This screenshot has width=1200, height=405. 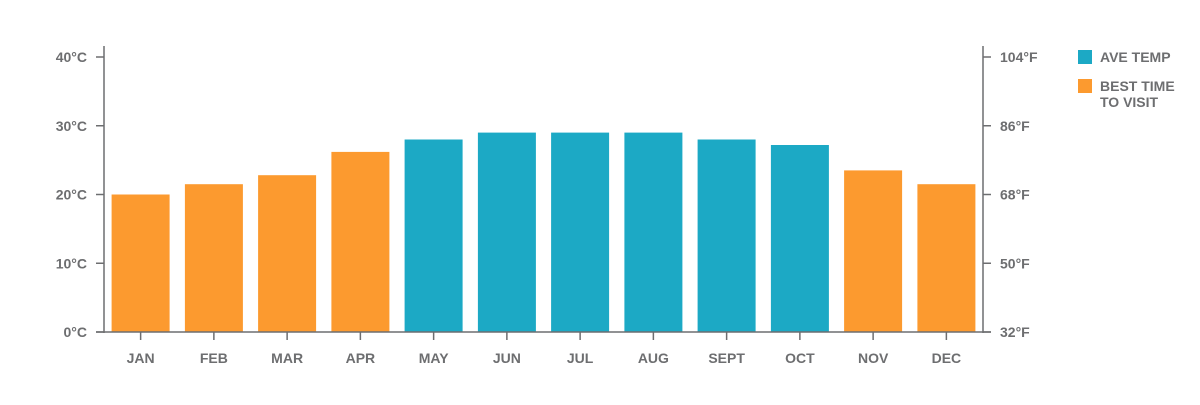 I want to click on y-tick-label-right: 104°F, so click(x=1019, y=57).